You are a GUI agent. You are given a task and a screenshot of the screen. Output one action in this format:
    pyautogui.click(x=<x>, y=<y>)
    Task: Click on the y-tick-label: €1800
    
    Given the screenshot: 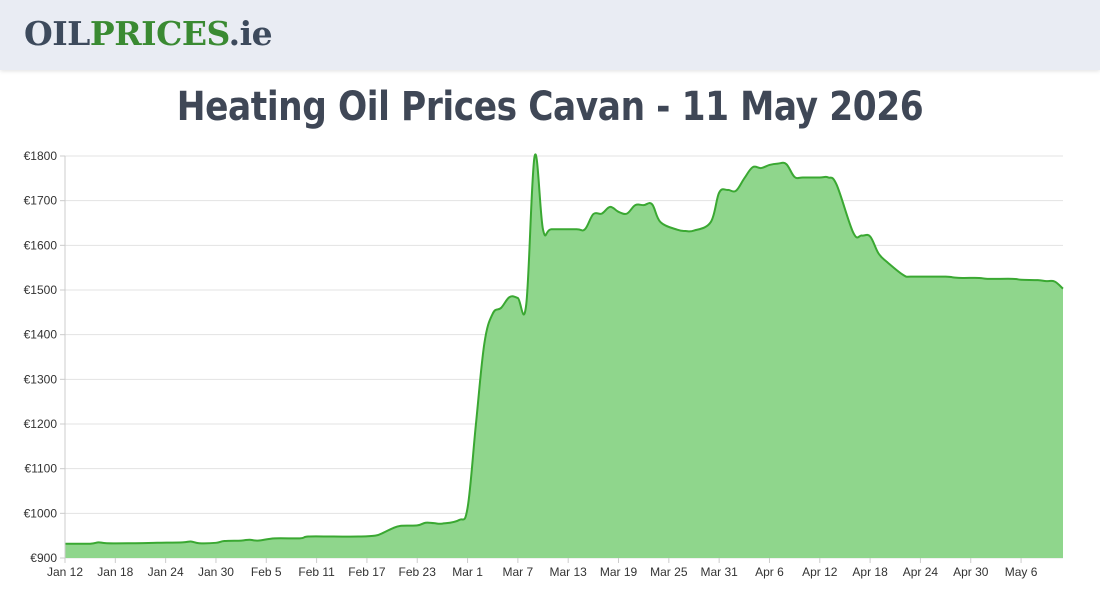 What is the action you would take?
    pyautogui.click(x=41, y=156)
    